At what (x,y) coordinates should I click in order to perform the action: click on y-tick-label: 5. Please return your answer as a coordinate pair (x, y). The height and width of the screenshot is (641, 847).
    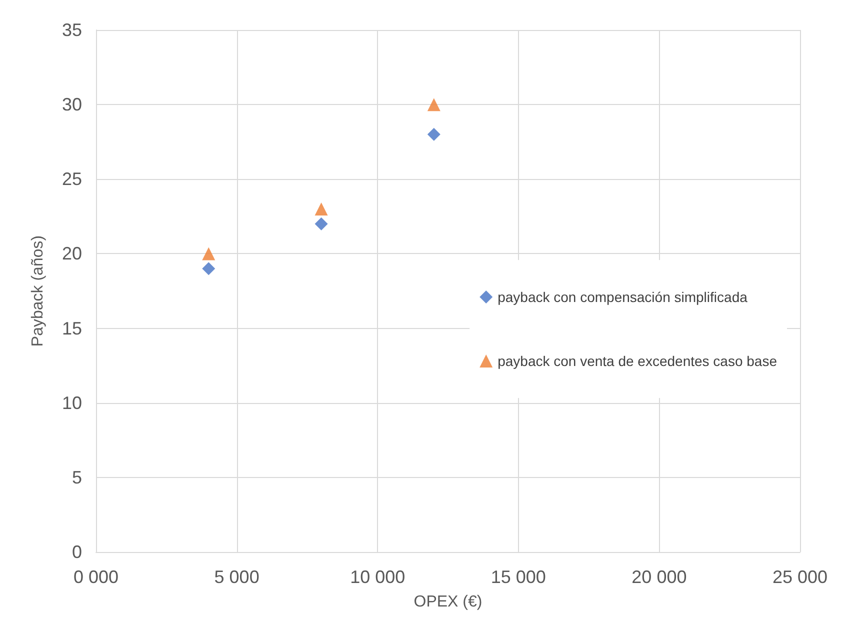
    Looking at the image, I should click on (77, 477).